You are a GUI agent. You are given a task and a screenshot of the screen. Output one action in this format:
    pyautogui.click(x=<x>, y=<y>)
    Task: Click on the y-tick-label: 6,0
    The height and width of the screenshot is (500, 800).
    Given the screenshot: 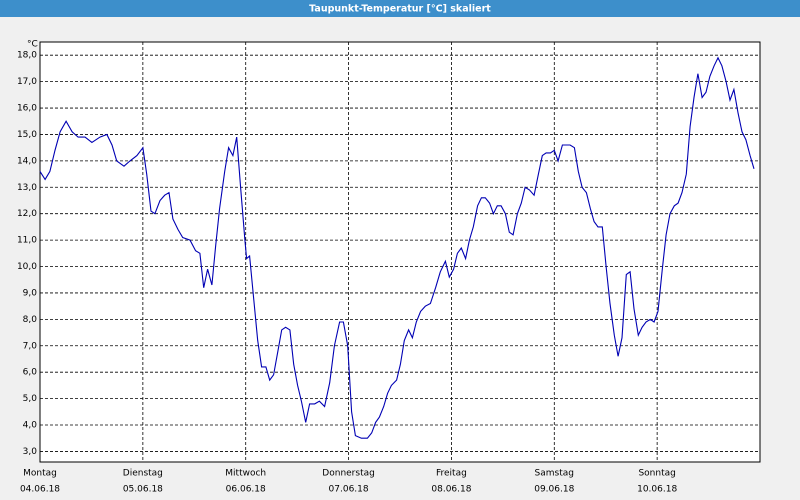 What is the action you would take?
    pyautogui.click(x=30, y=373)
    